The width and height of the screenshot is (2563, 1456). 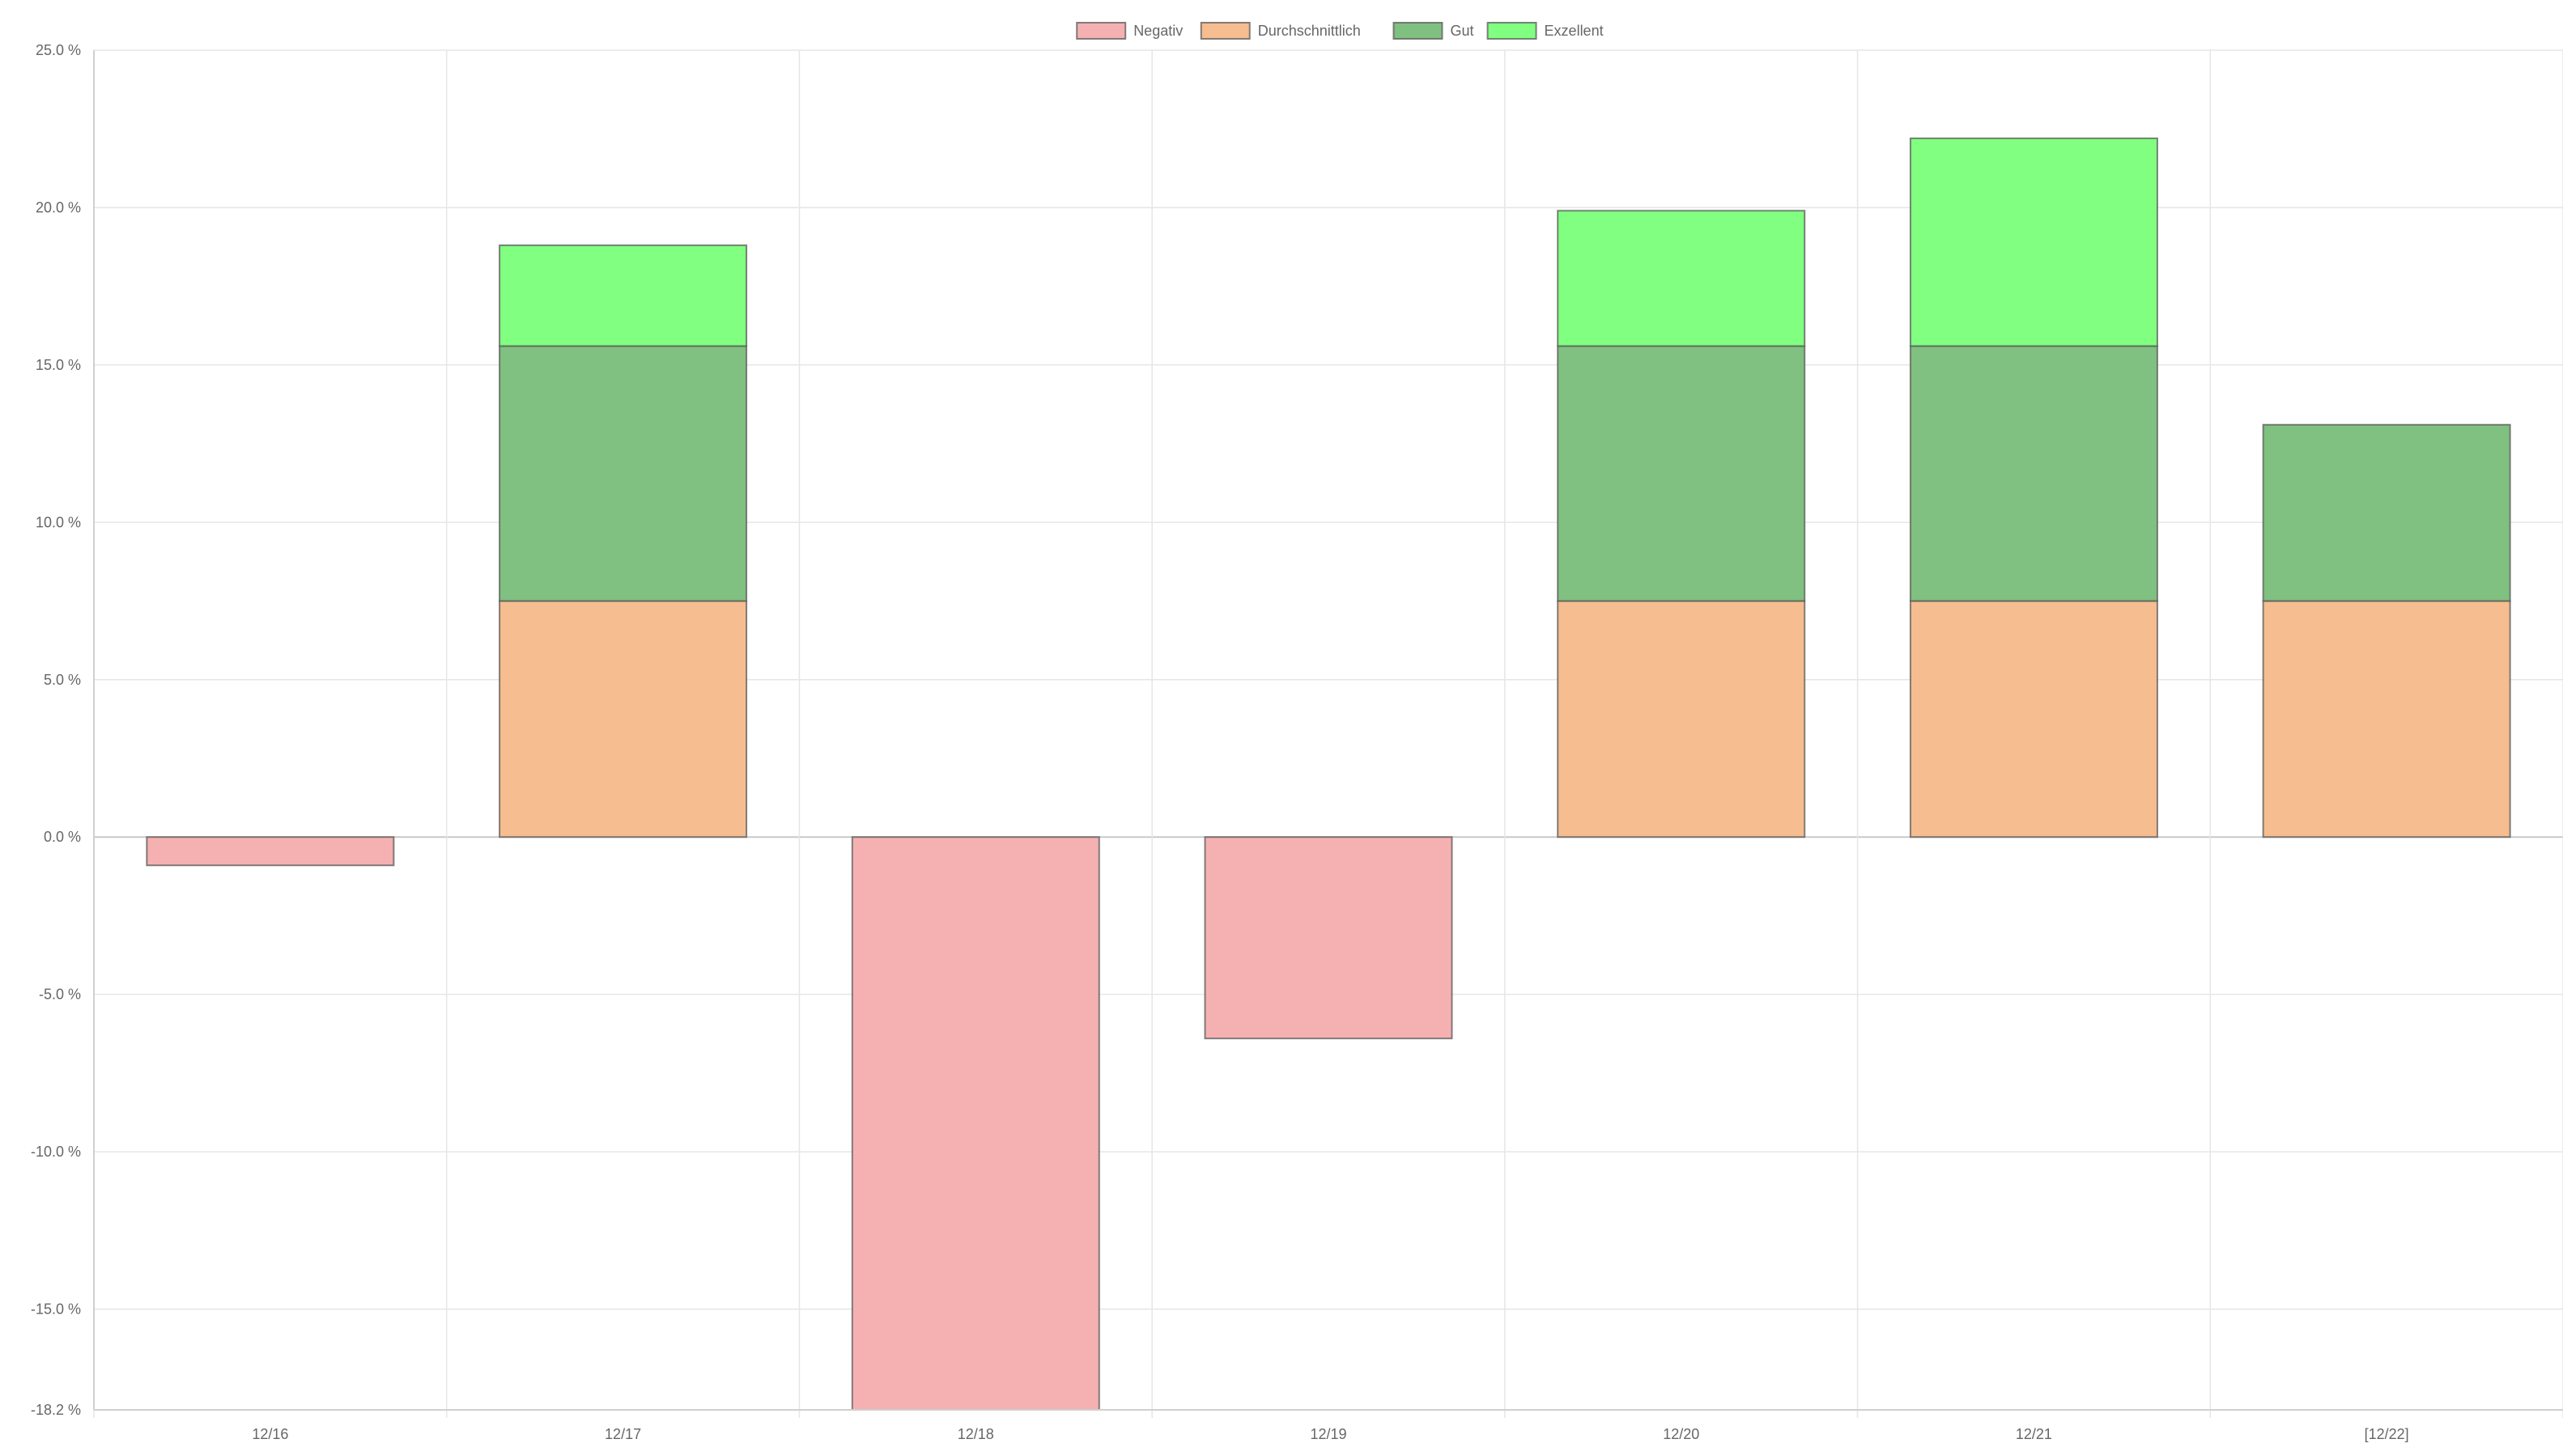 What do you see at coordinates (56, 1152) in the screenshot?
I see `y-tick-label: -10.0 %` at bounding box center [56, 1152].